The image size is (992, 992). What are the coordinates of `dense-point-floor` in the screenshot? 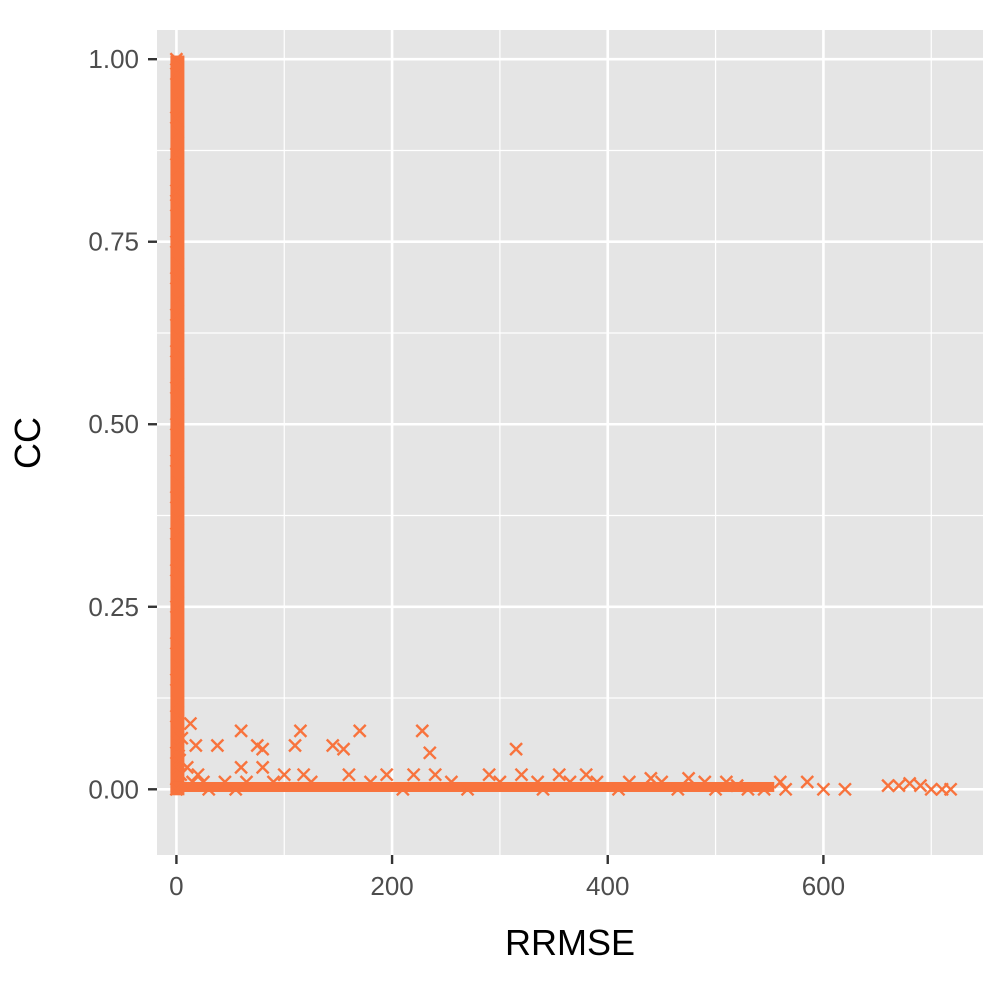 It's located at (472, 786).